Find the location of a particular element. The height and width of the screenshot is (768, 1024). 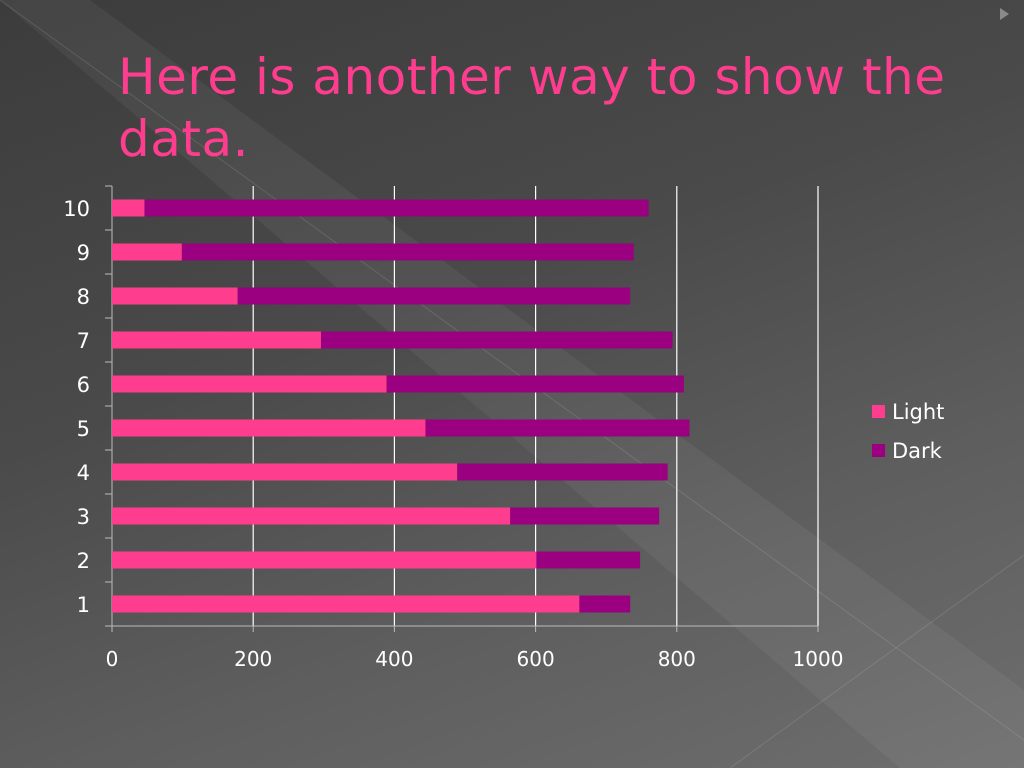

legend-swatch-dark is located at coordinates (878, 450).